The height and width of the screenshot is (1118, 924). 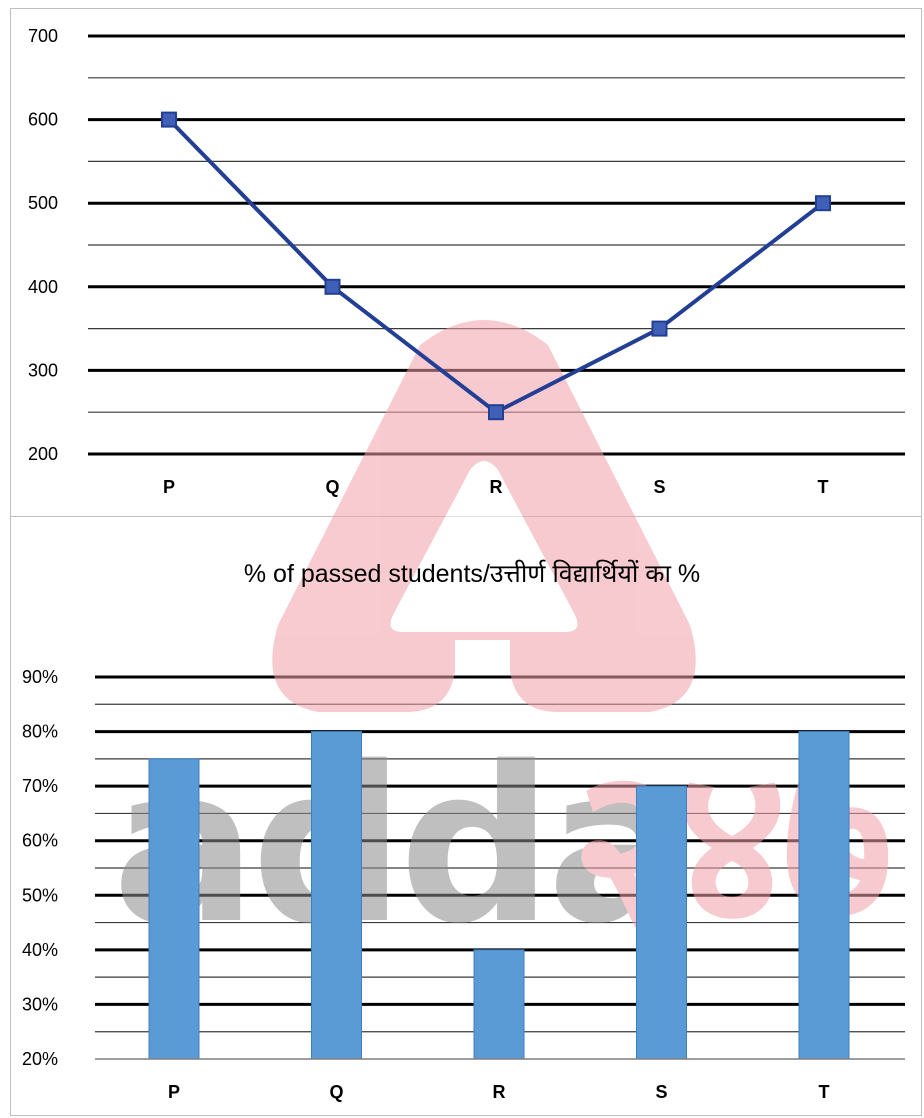 What do you see at coordinates (174, 1092) in the screenshot?
I see `bar-chart-x-tick-label: P` at bounding box center [174, 1092].